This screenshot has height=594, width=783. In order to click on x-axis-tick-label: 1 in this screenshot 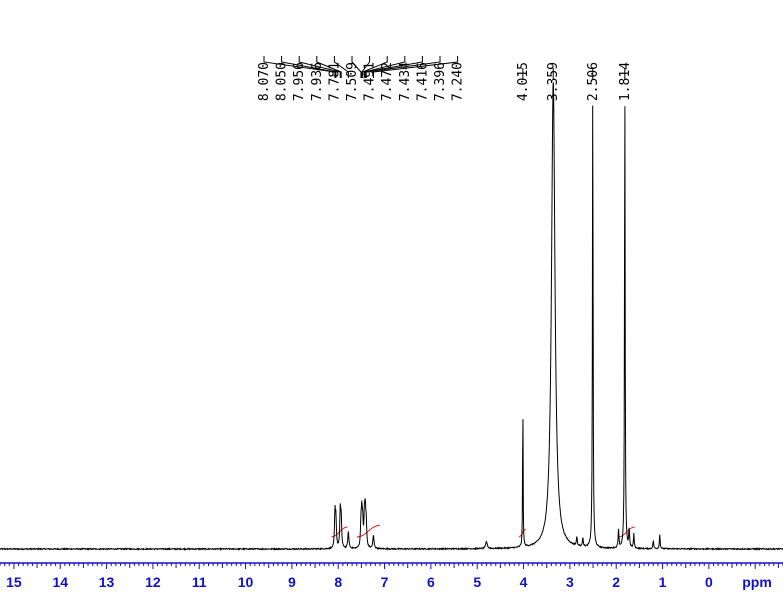, I will do `click(663, 582)`.